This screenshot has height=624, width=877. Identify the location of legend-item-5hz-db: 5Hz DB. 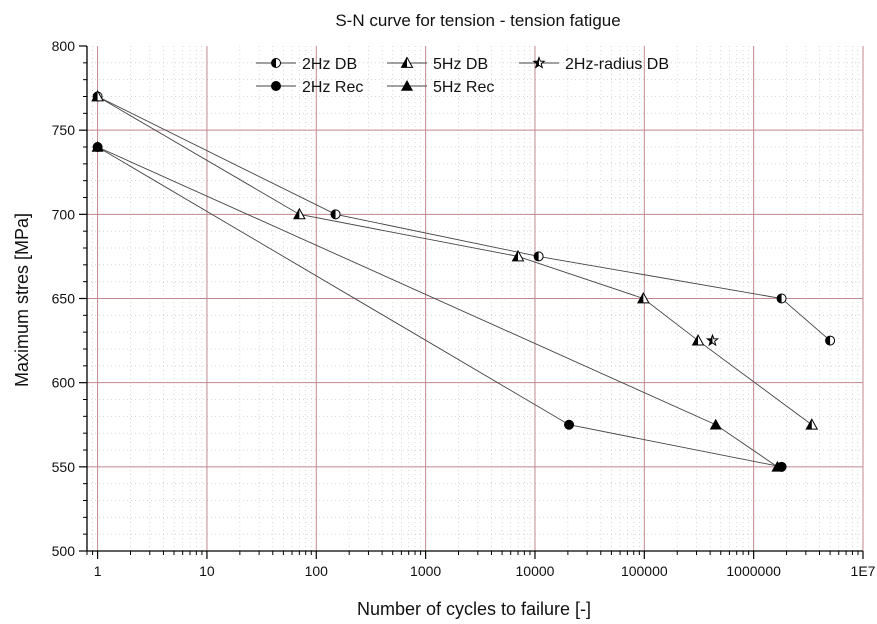
(437, 64).